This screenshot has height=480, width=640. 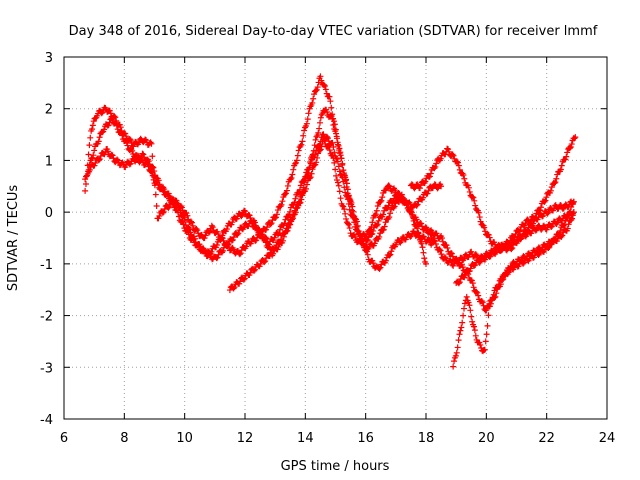 I want to click on x-tick-label: 14, so click(x=305, y=438).